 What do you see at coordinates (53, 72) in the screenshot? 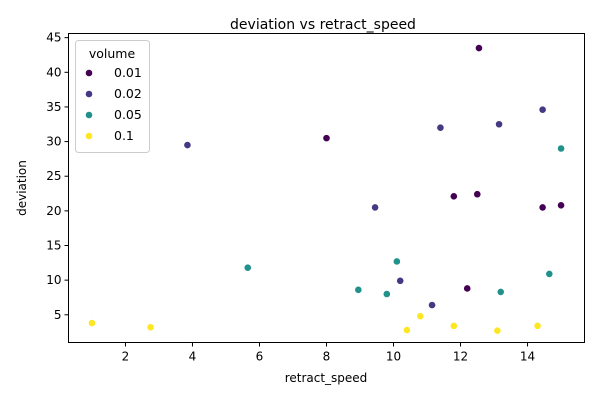
I see `y-tick-label: 40` at bounding box center [53, 72].